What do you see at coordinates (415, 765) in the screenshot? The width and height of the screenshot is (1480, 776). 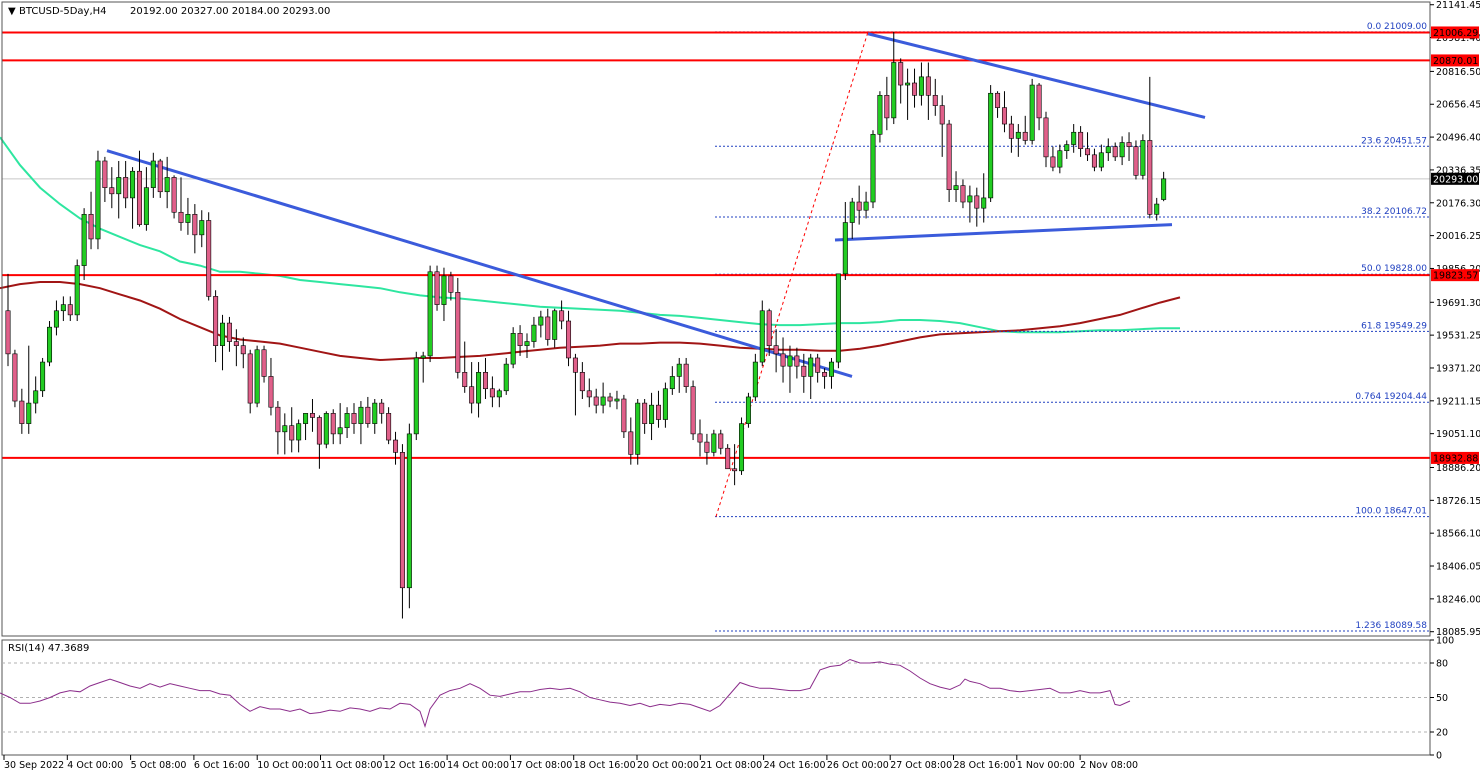 I see `time-tick-label: 12 Oct 16:00` at bounding box center [415, 765].